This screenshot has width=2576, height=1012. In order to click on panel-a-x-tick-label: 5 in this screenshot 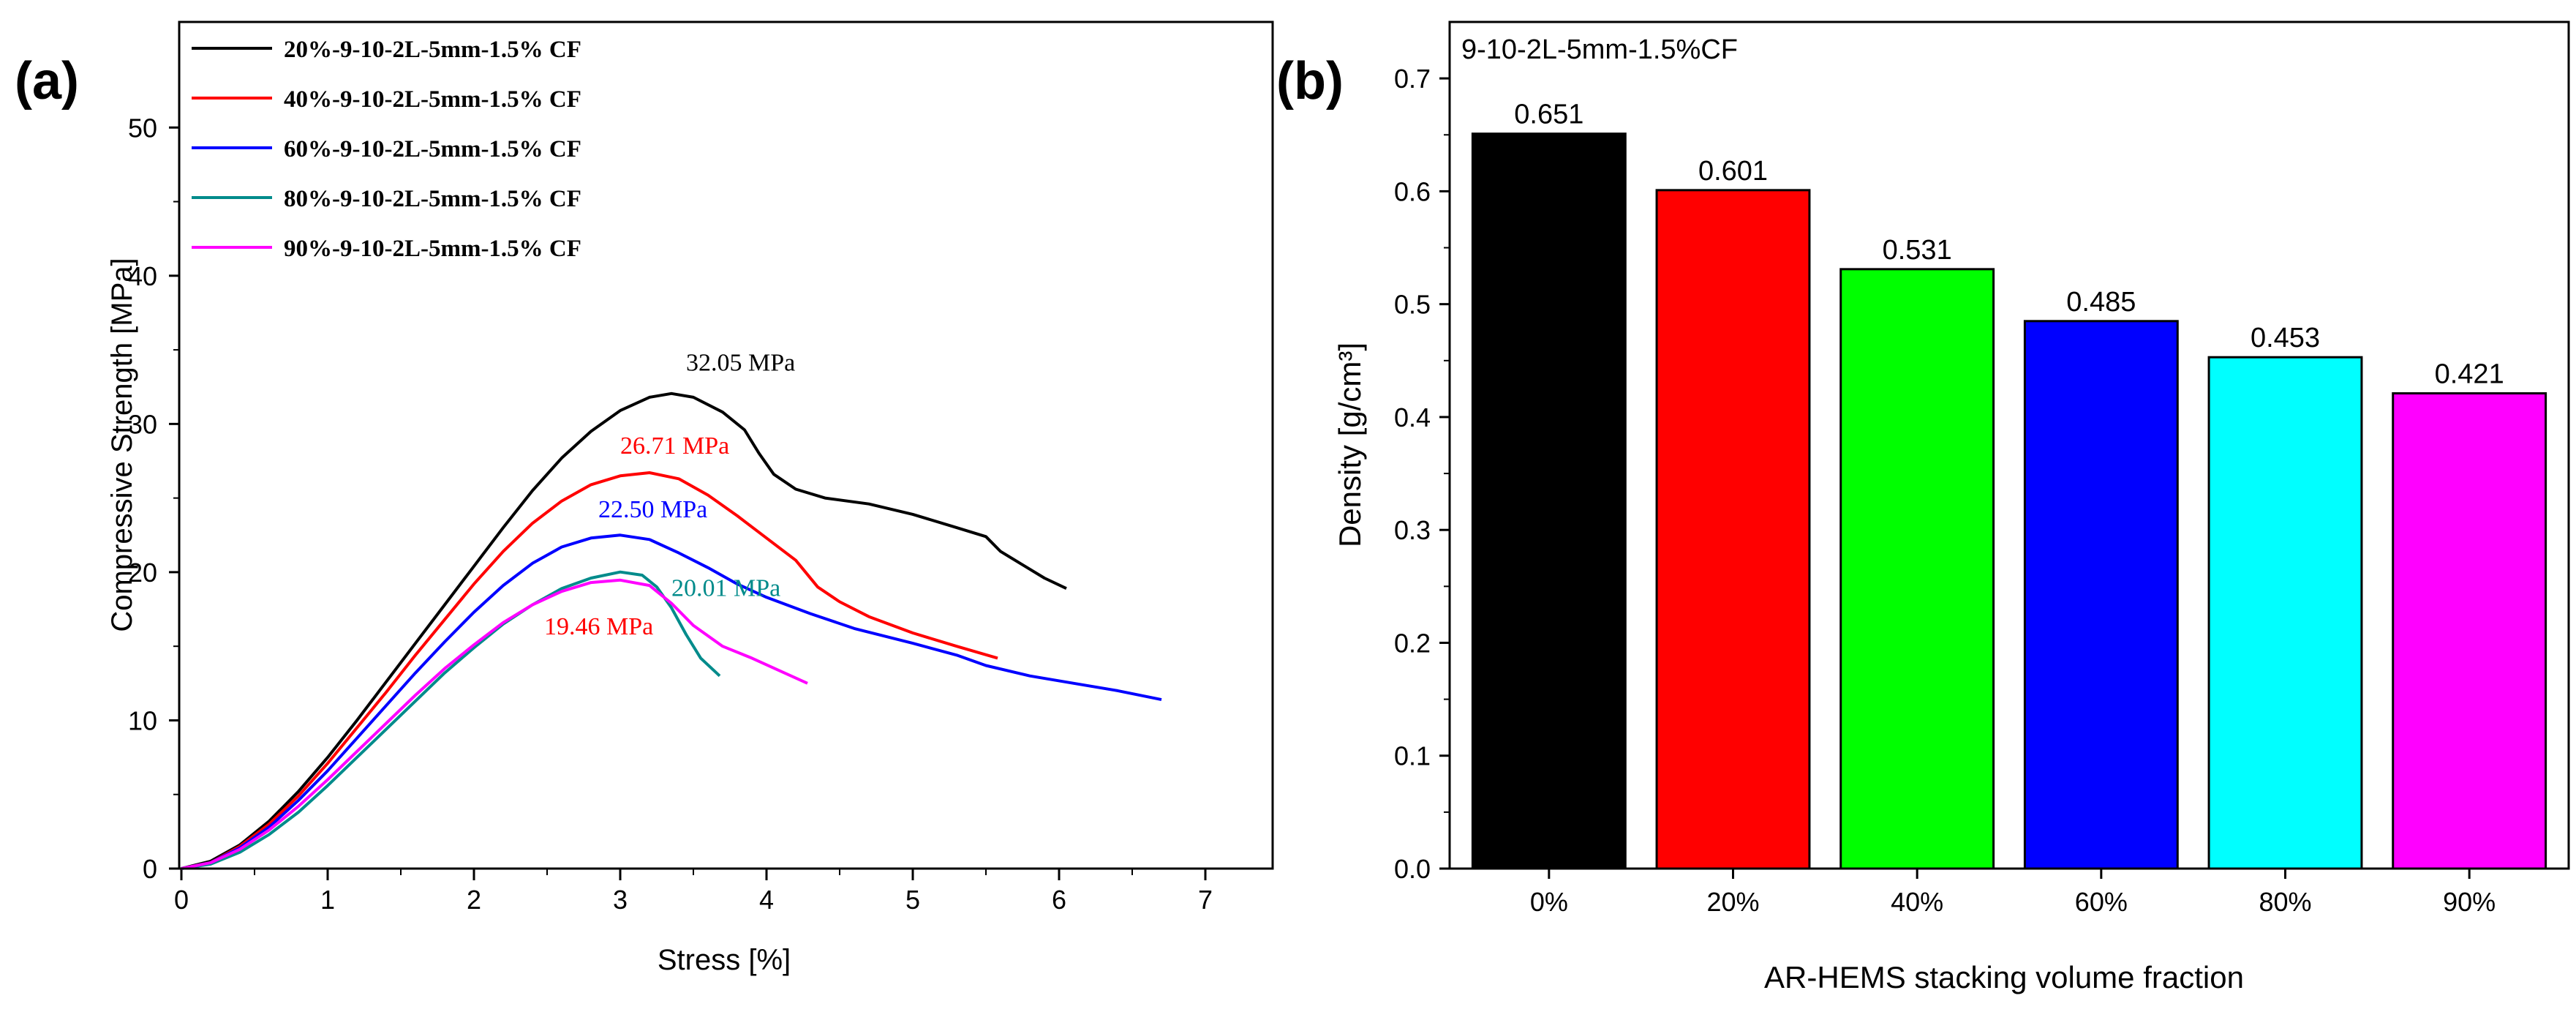, I will do `click(912, 900)`.